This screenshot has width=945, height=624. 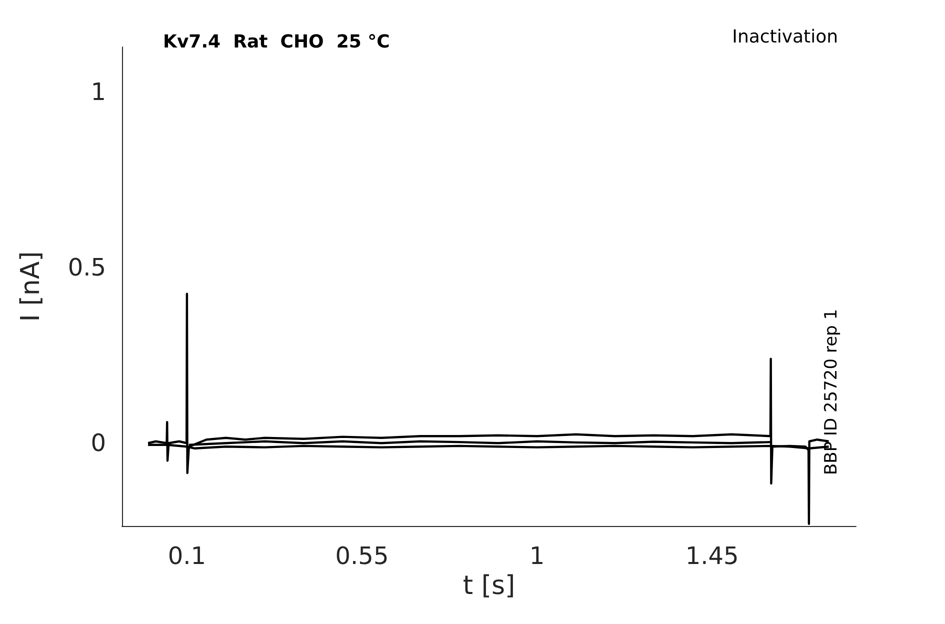 I want to click on y-tick-label: 0, so click(x=98, y=443).